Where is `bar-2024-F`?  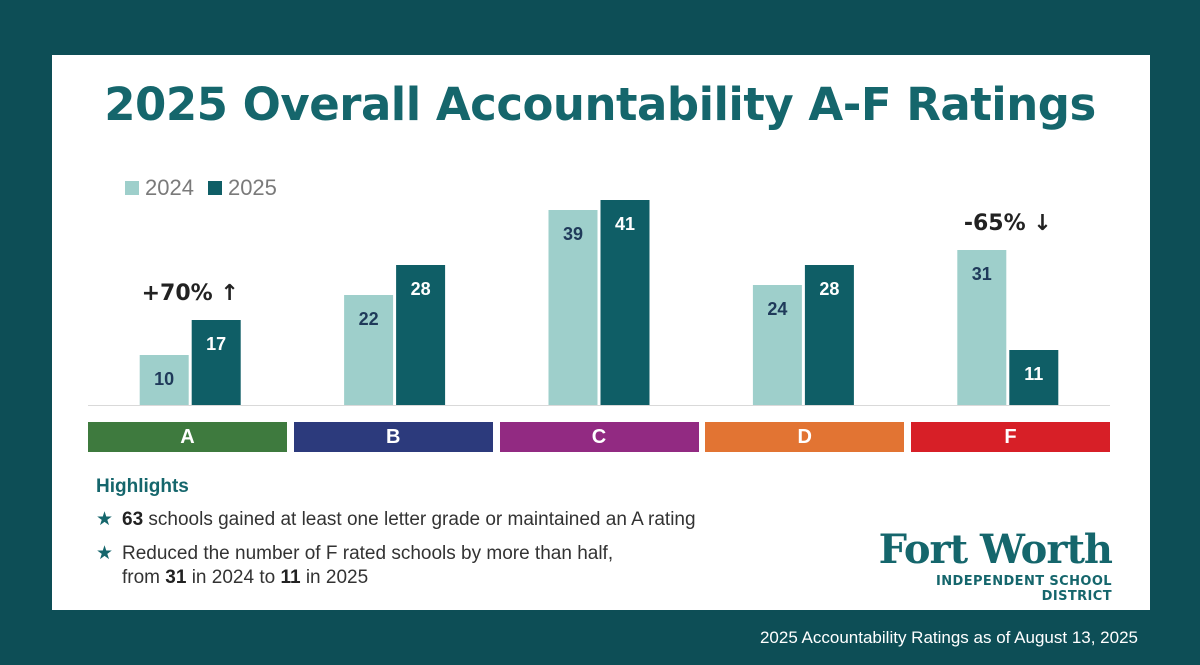 bar-2024-F is located at coordinates (982, 327).